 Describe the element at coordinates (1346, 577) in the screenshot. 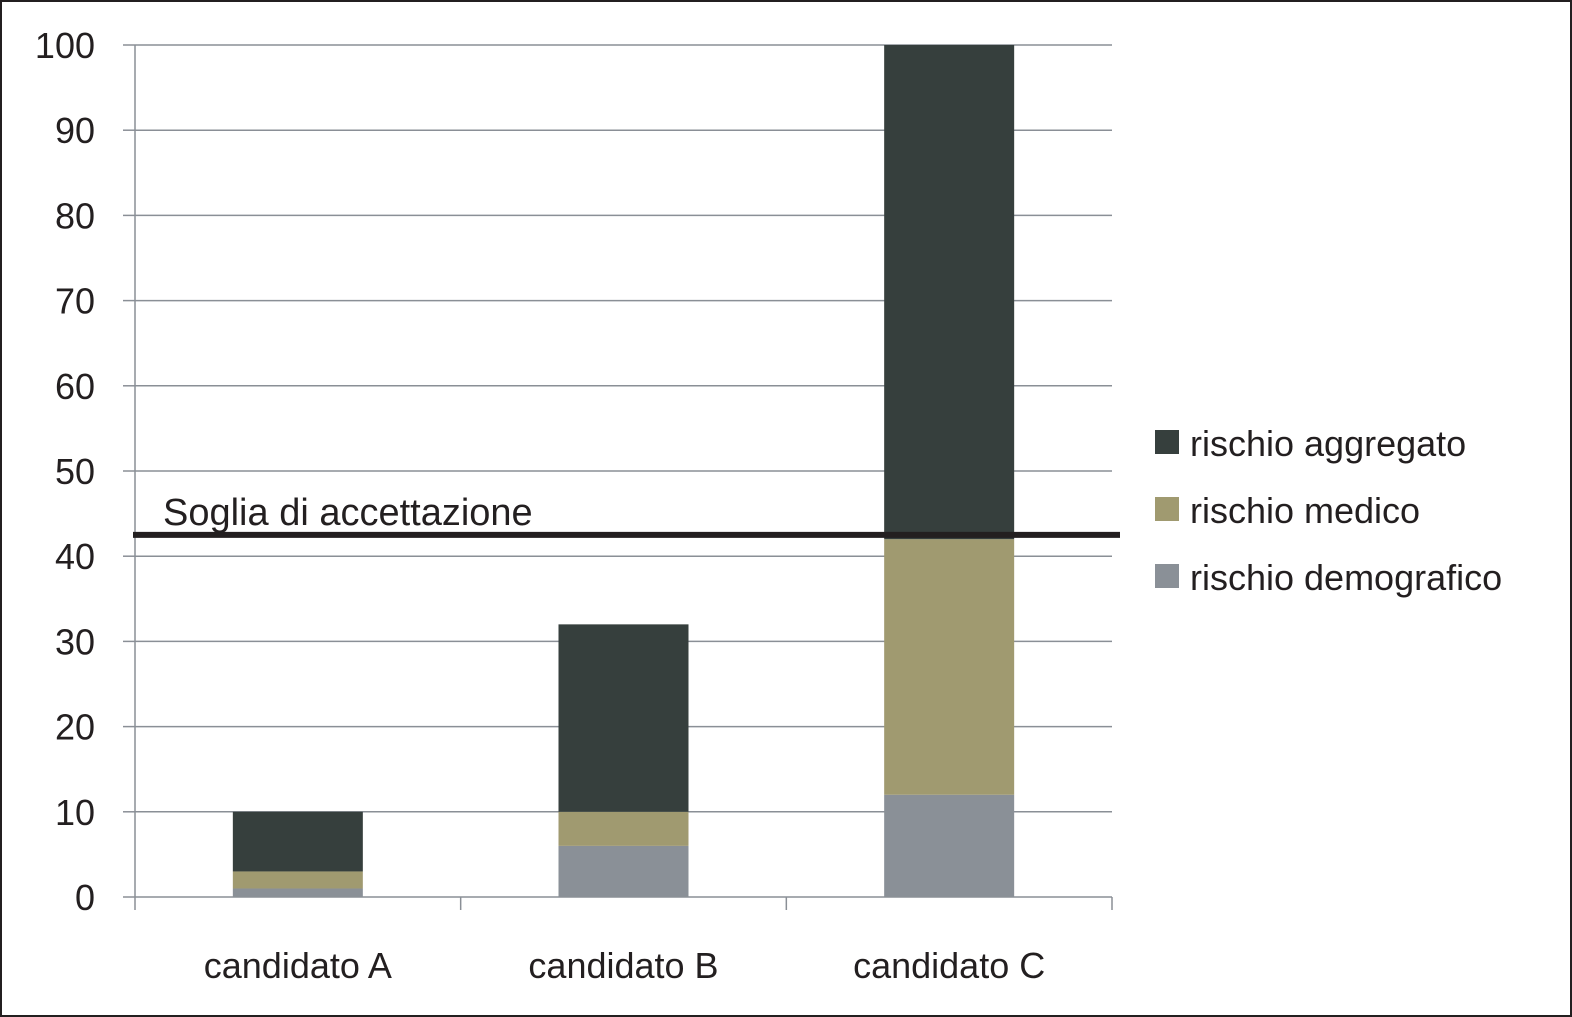

I see `legend-label: rischio demografico` at that location.